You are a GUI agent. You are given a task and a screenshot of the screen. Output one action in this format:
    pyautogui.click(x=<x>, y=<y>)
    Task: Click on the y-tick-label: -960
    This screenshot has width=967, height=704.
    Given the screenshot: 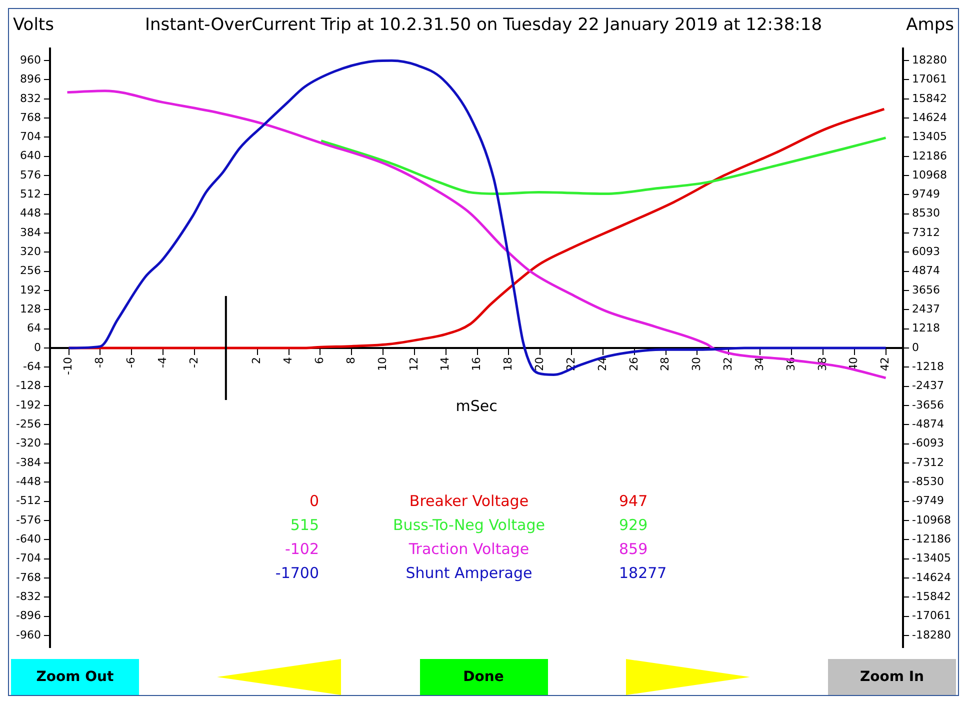 What is the action you would take?
    pyautogui.click(x=28, y=635)
    